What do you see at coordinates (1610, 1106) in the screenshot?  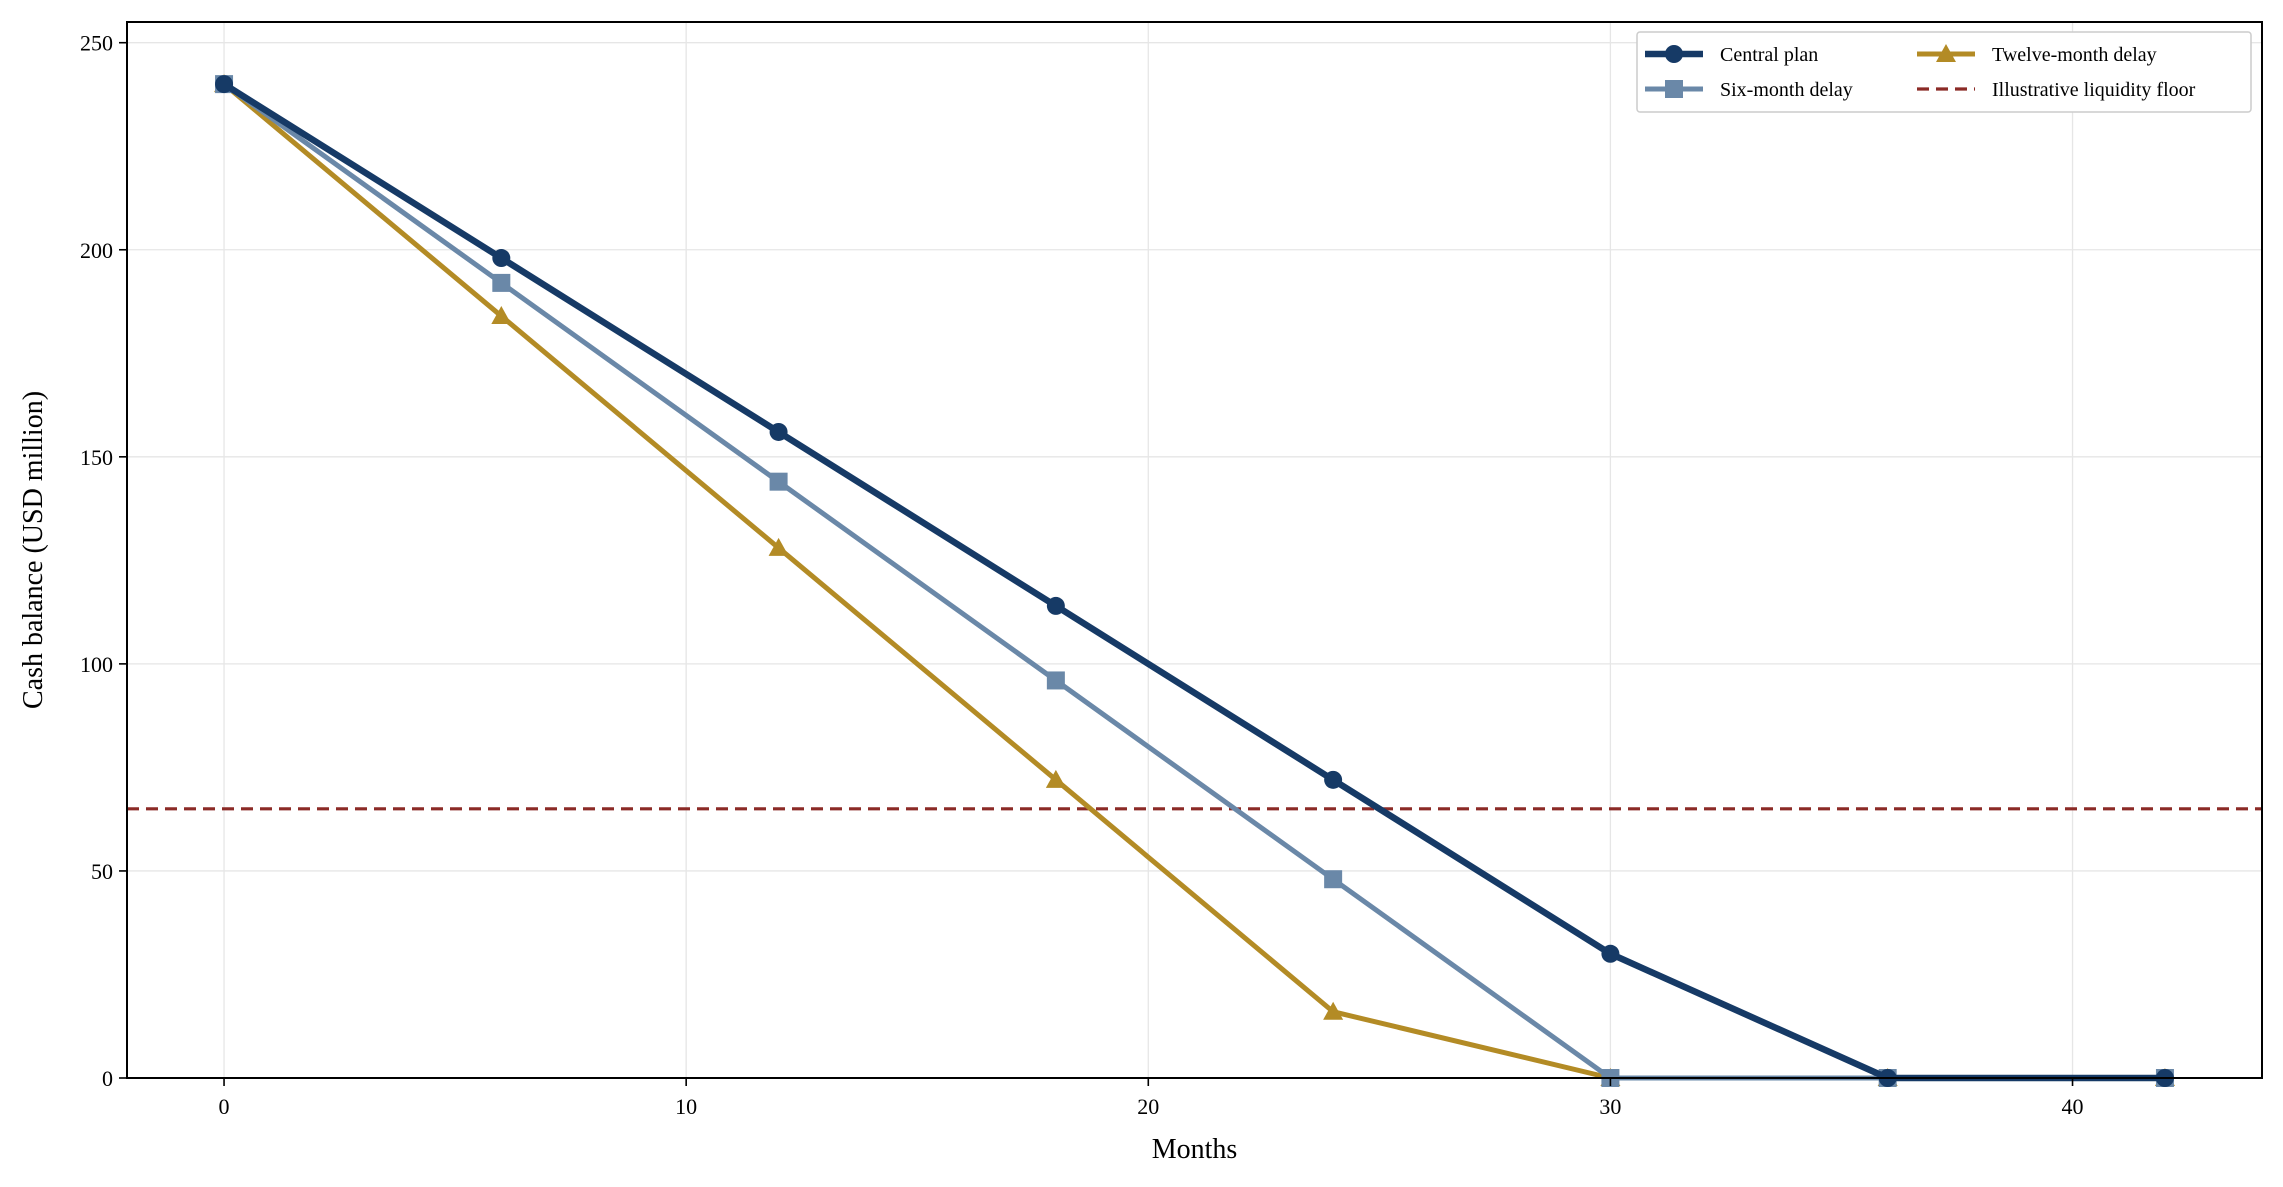 I see `x-tick-label: 30` at bounding box center [1610, 1106].